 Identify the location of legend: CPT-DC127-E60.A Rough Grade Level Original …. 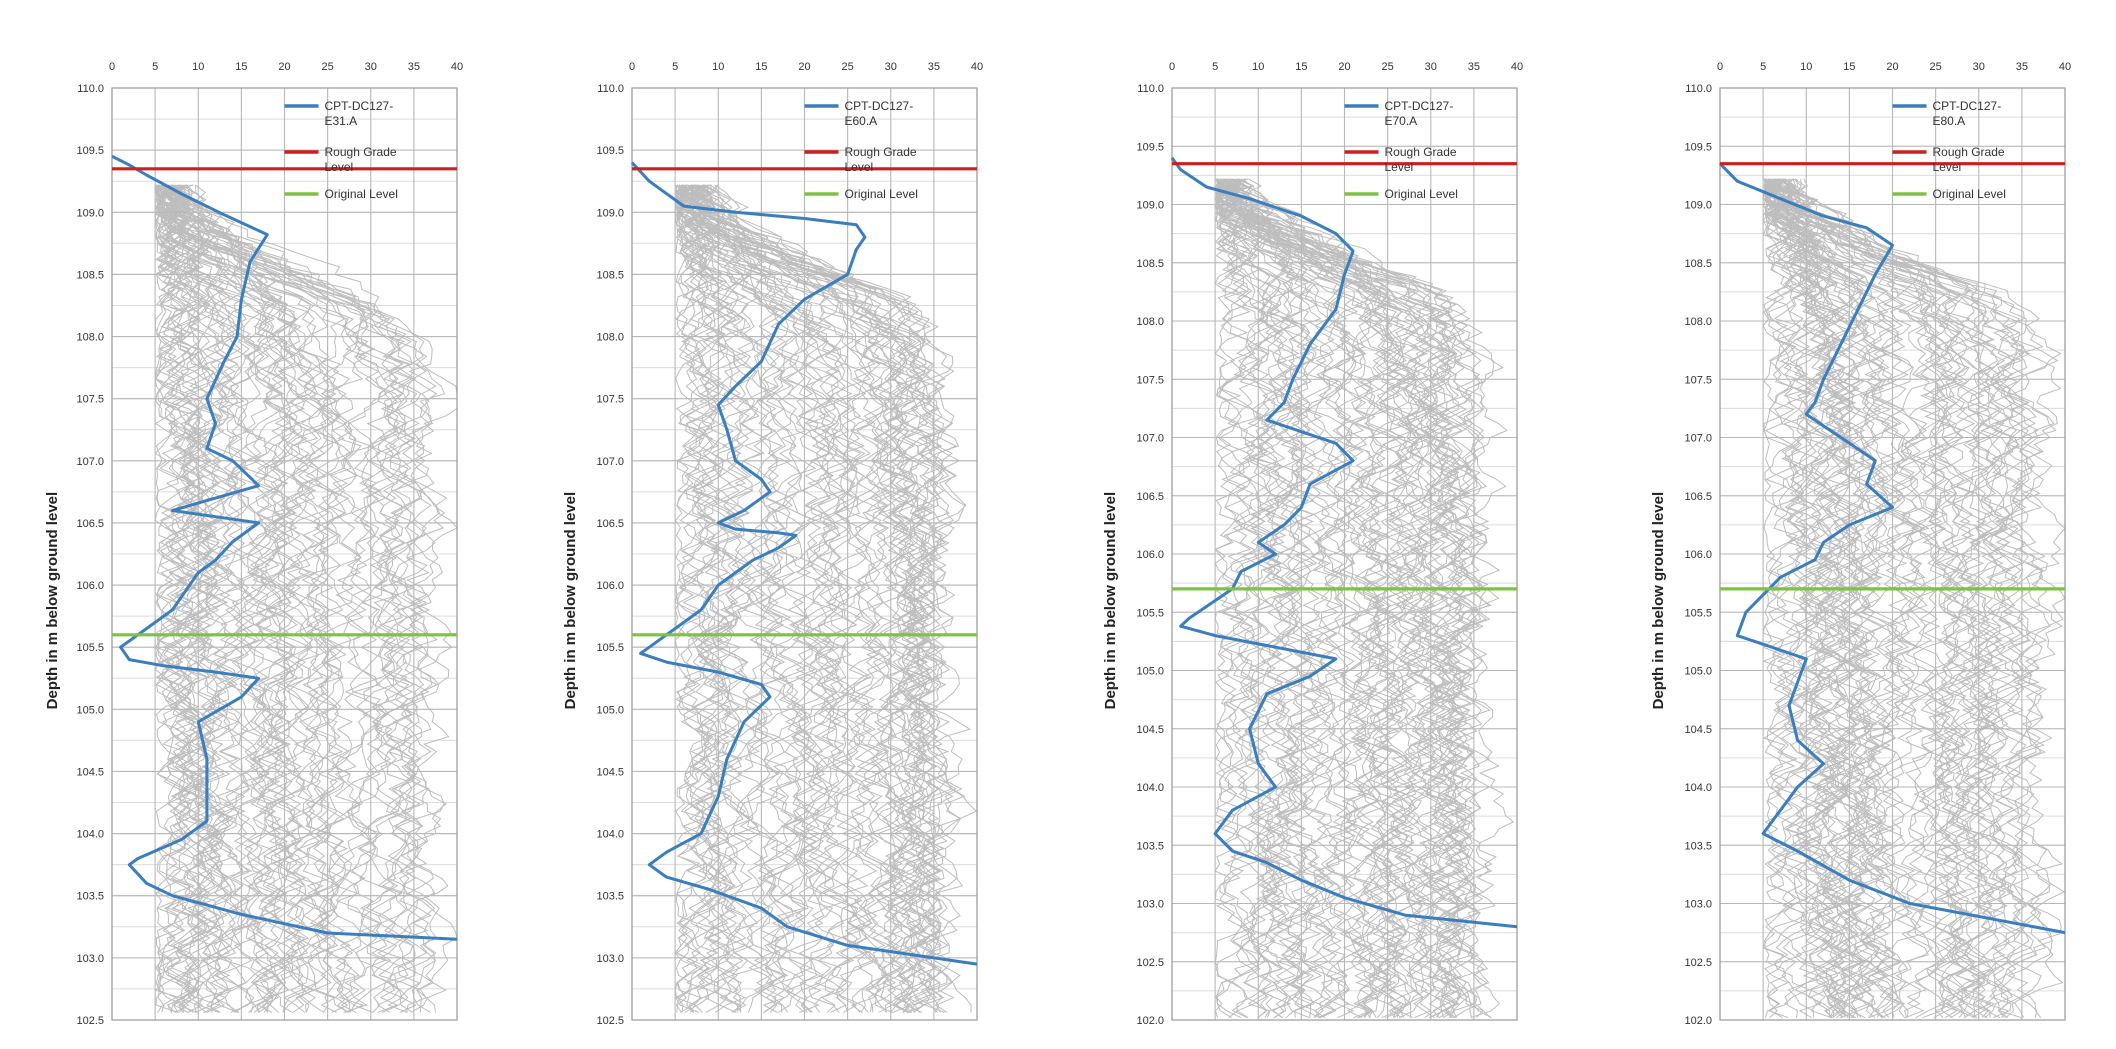
(861, 150).